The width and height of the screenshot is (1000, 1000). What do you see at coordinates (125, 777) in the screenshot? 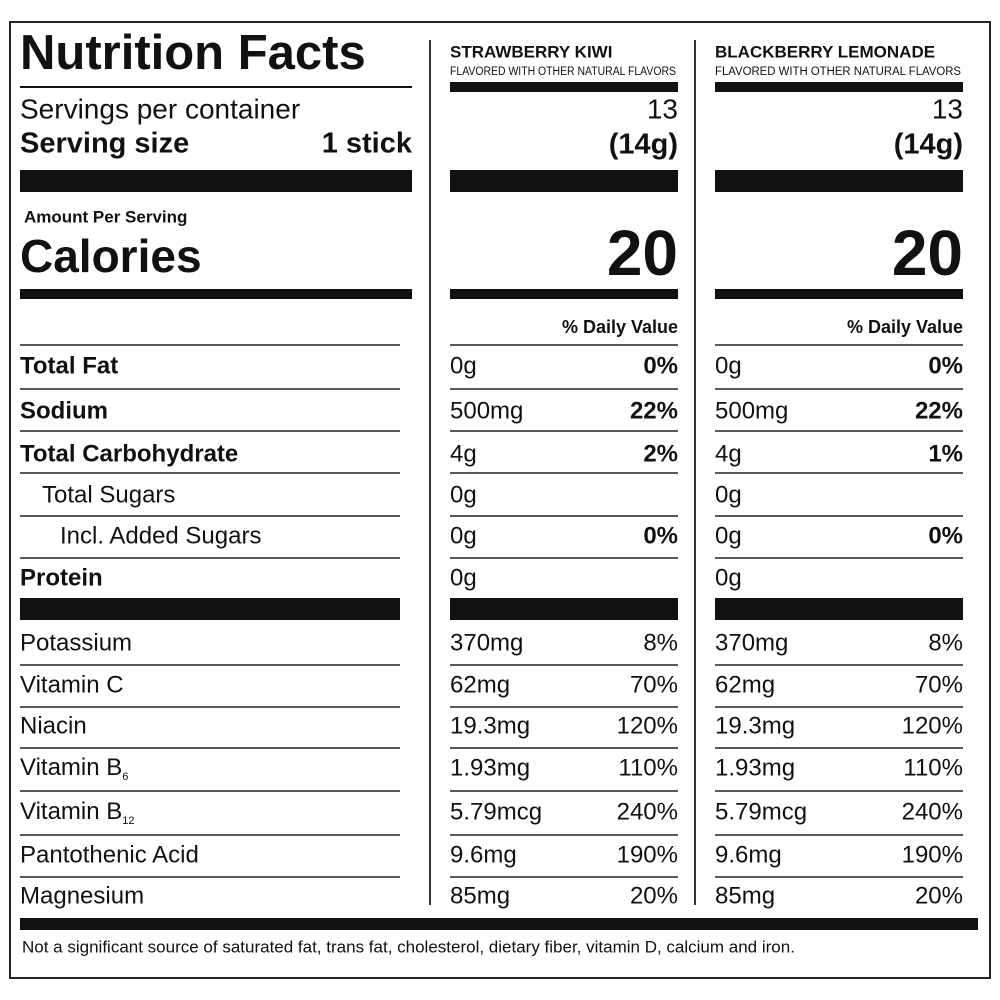
I see `subscript: 6` at bounding box center [125, 777].